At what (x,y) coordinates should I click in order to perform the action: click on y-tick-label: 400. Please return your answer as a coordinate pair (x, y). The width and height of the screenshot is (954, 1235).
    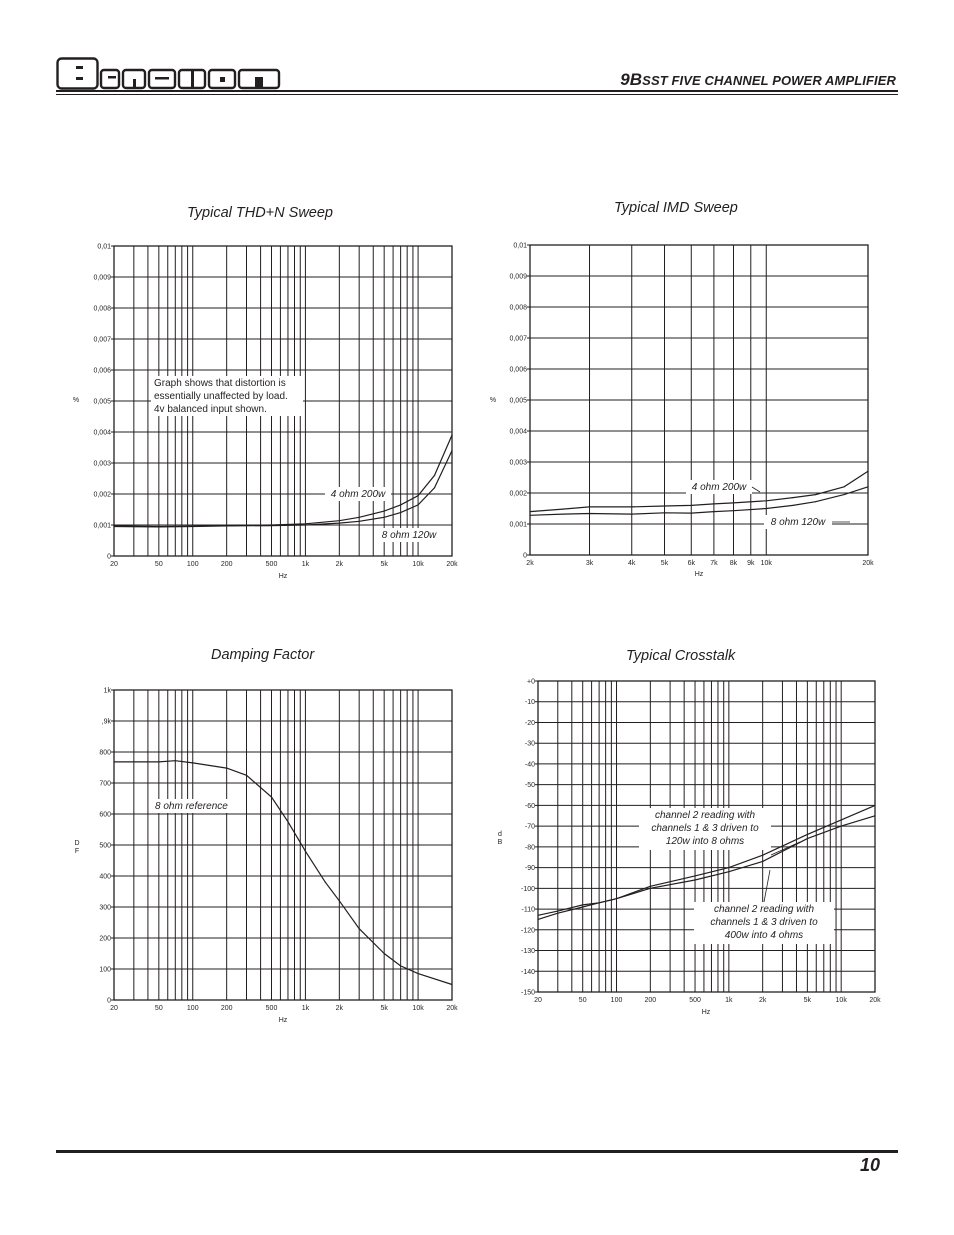
    Looking at the image, I should click on (105, 877).